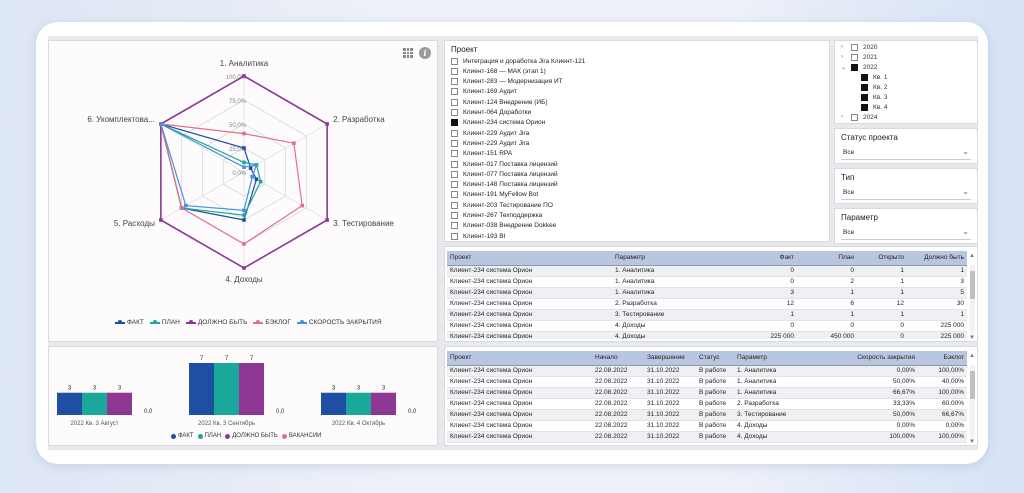 This screenshot has width=1024, height=493. What do you see at coordinates (425, 53) in the screenshot?
I see `info-icon: i` at bounding box center [425, 53].